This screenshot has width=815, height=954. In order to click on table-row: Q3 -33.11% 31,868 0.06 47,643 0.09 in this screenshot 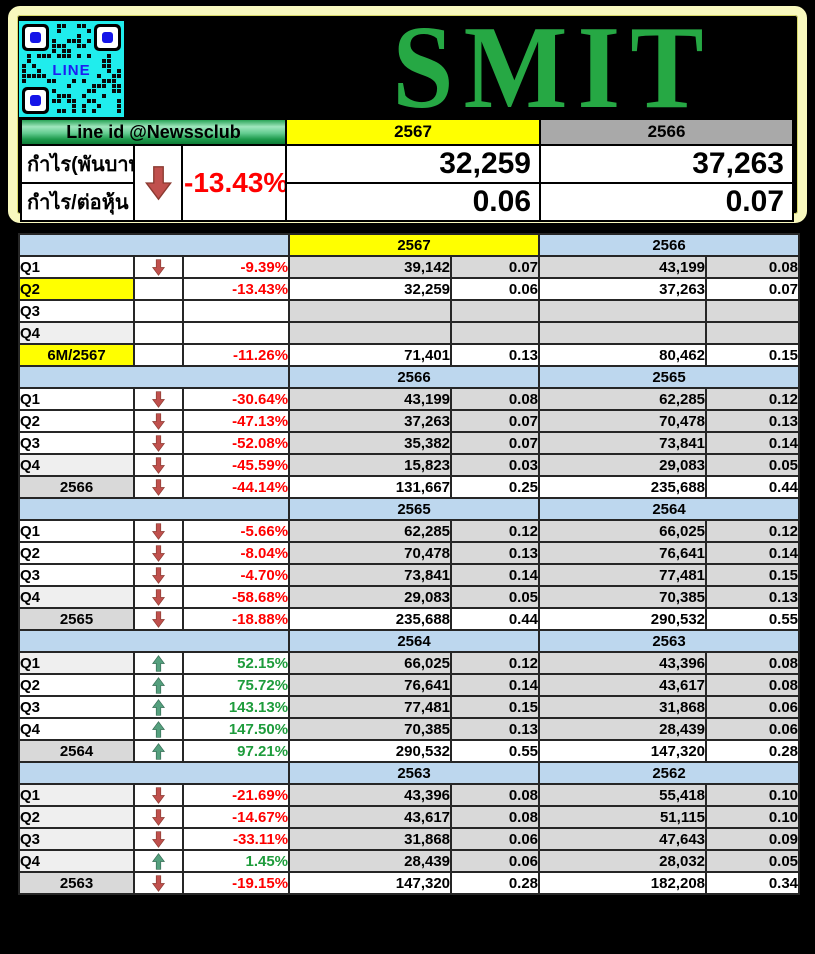, I will do `click(409, 839)`.